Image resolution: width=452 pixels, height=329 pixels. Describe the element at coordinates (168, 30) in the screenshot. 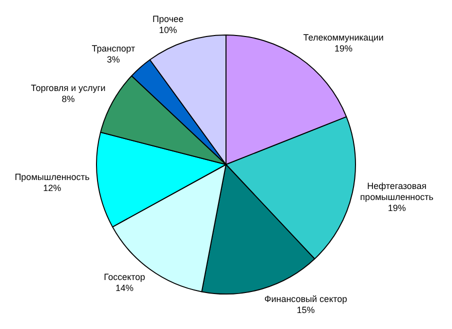

I see `data-label: 10%` at that location.